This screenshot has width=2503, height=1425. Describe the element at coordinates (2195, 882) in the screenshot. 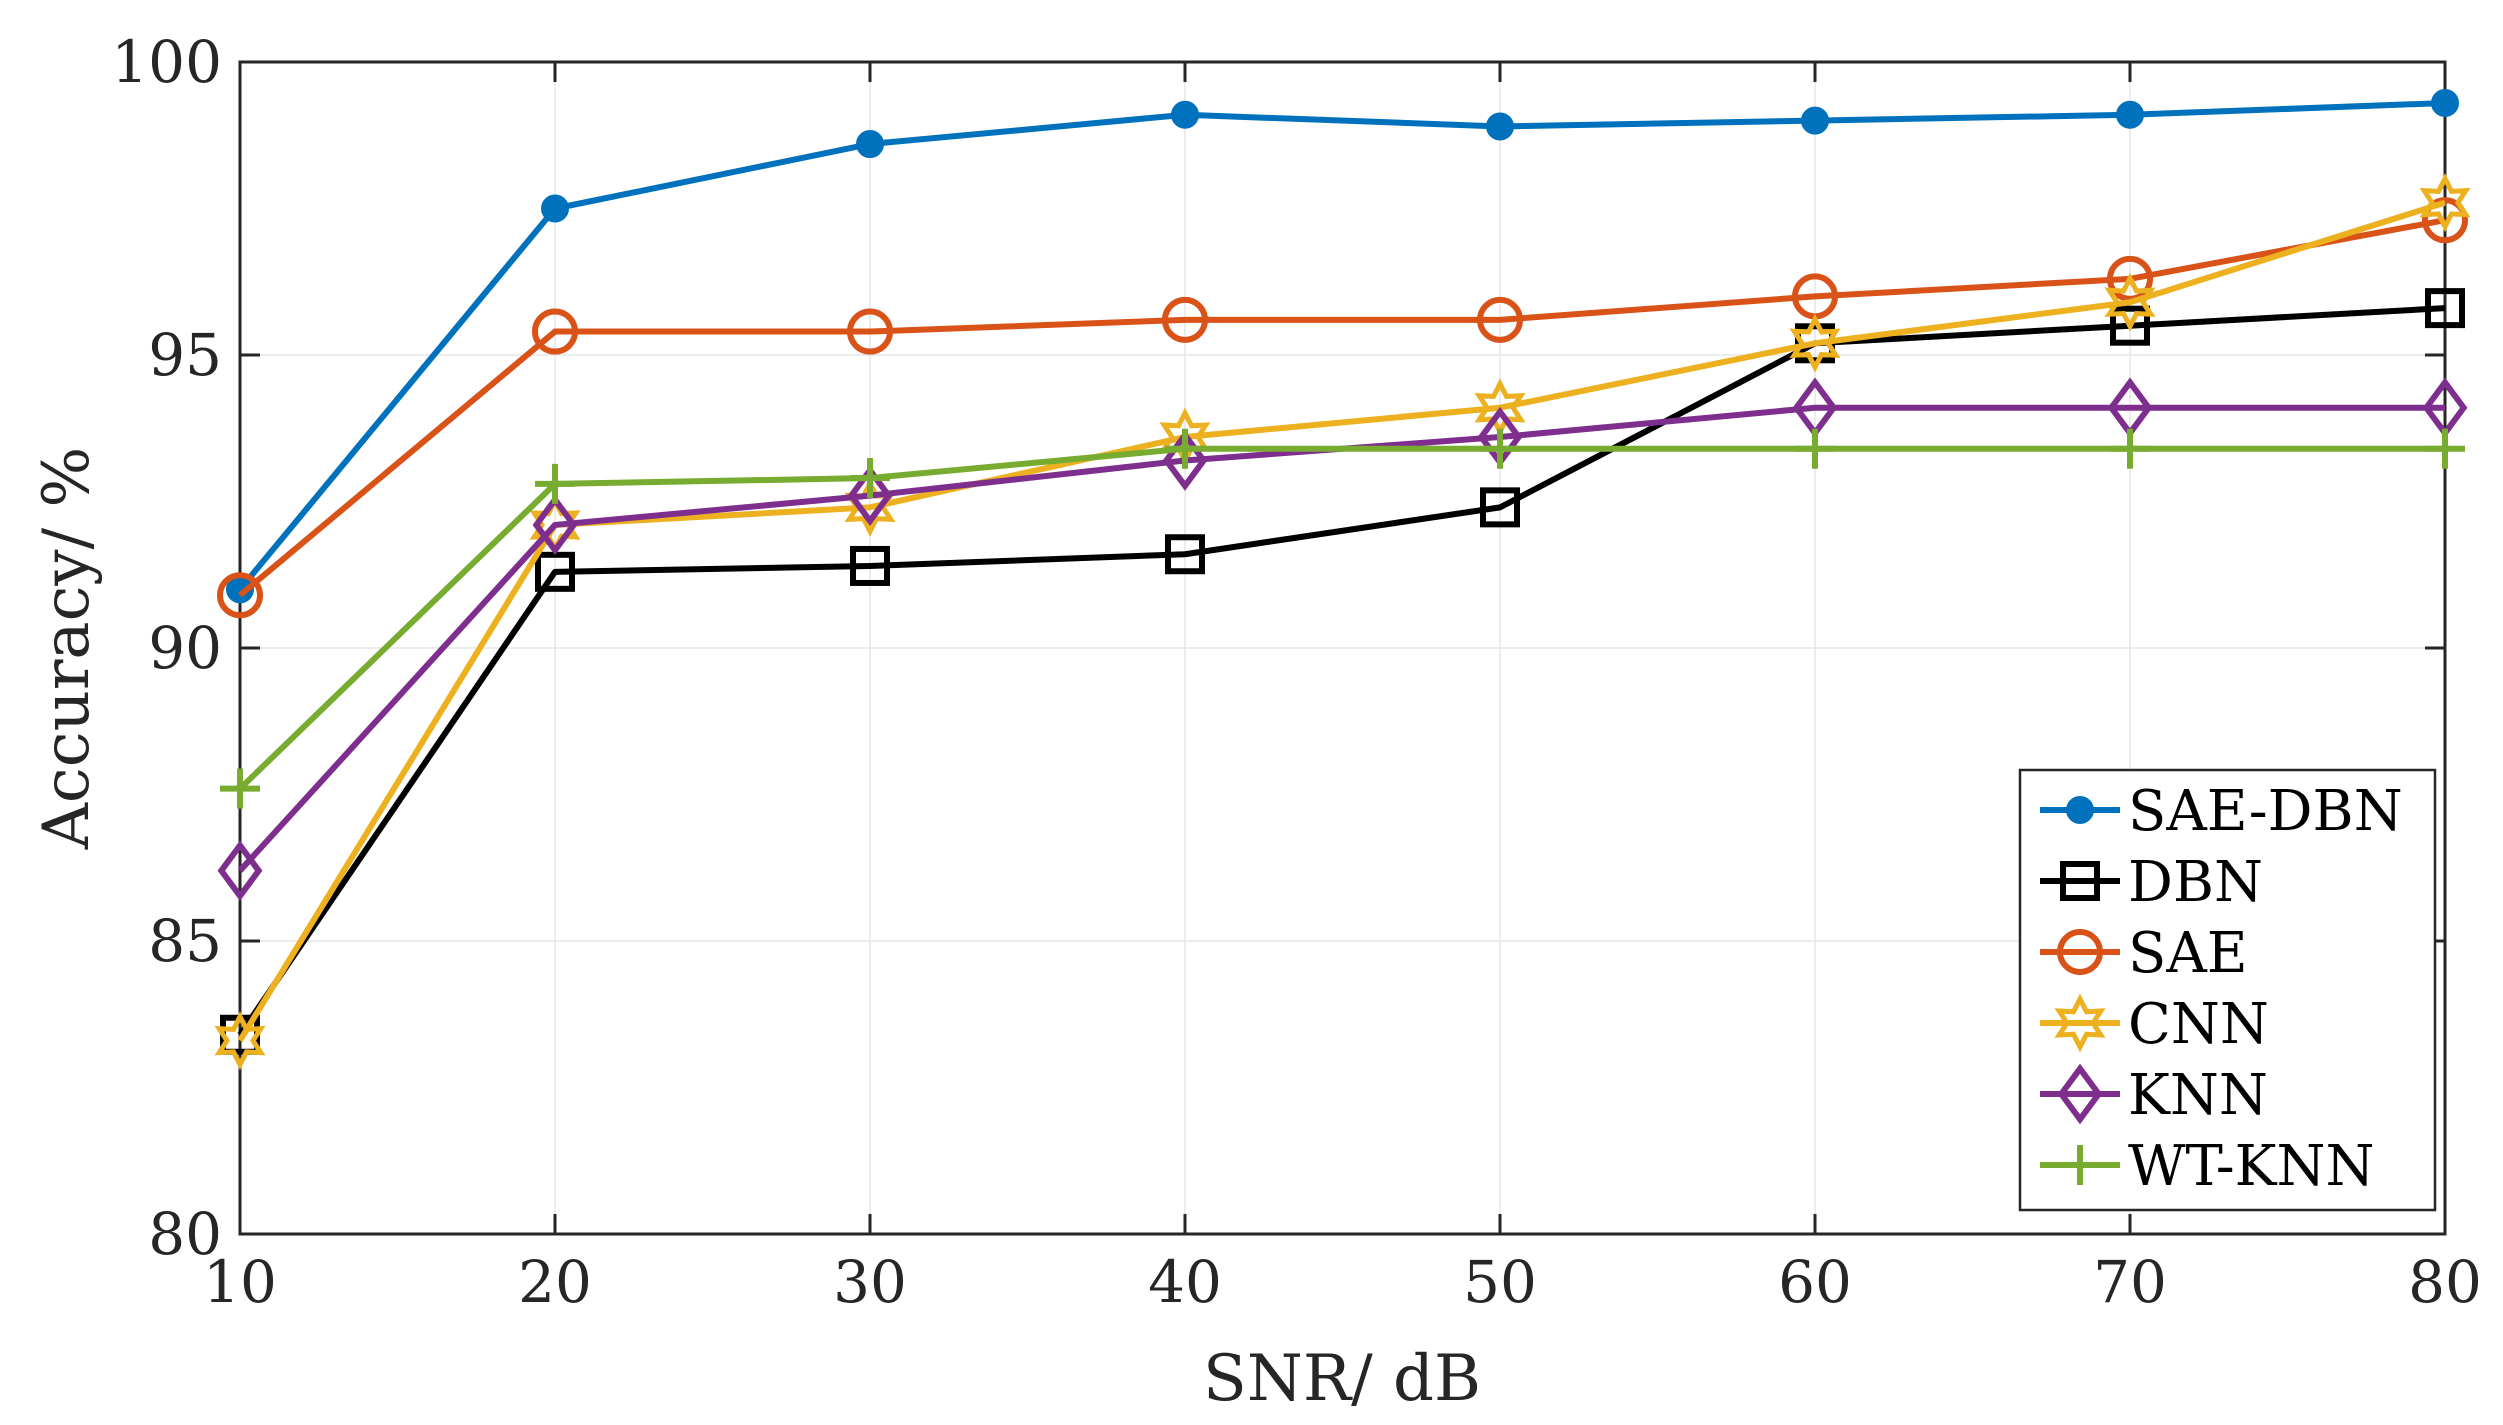

I see `legend-label-dbn: DBN` at that location.